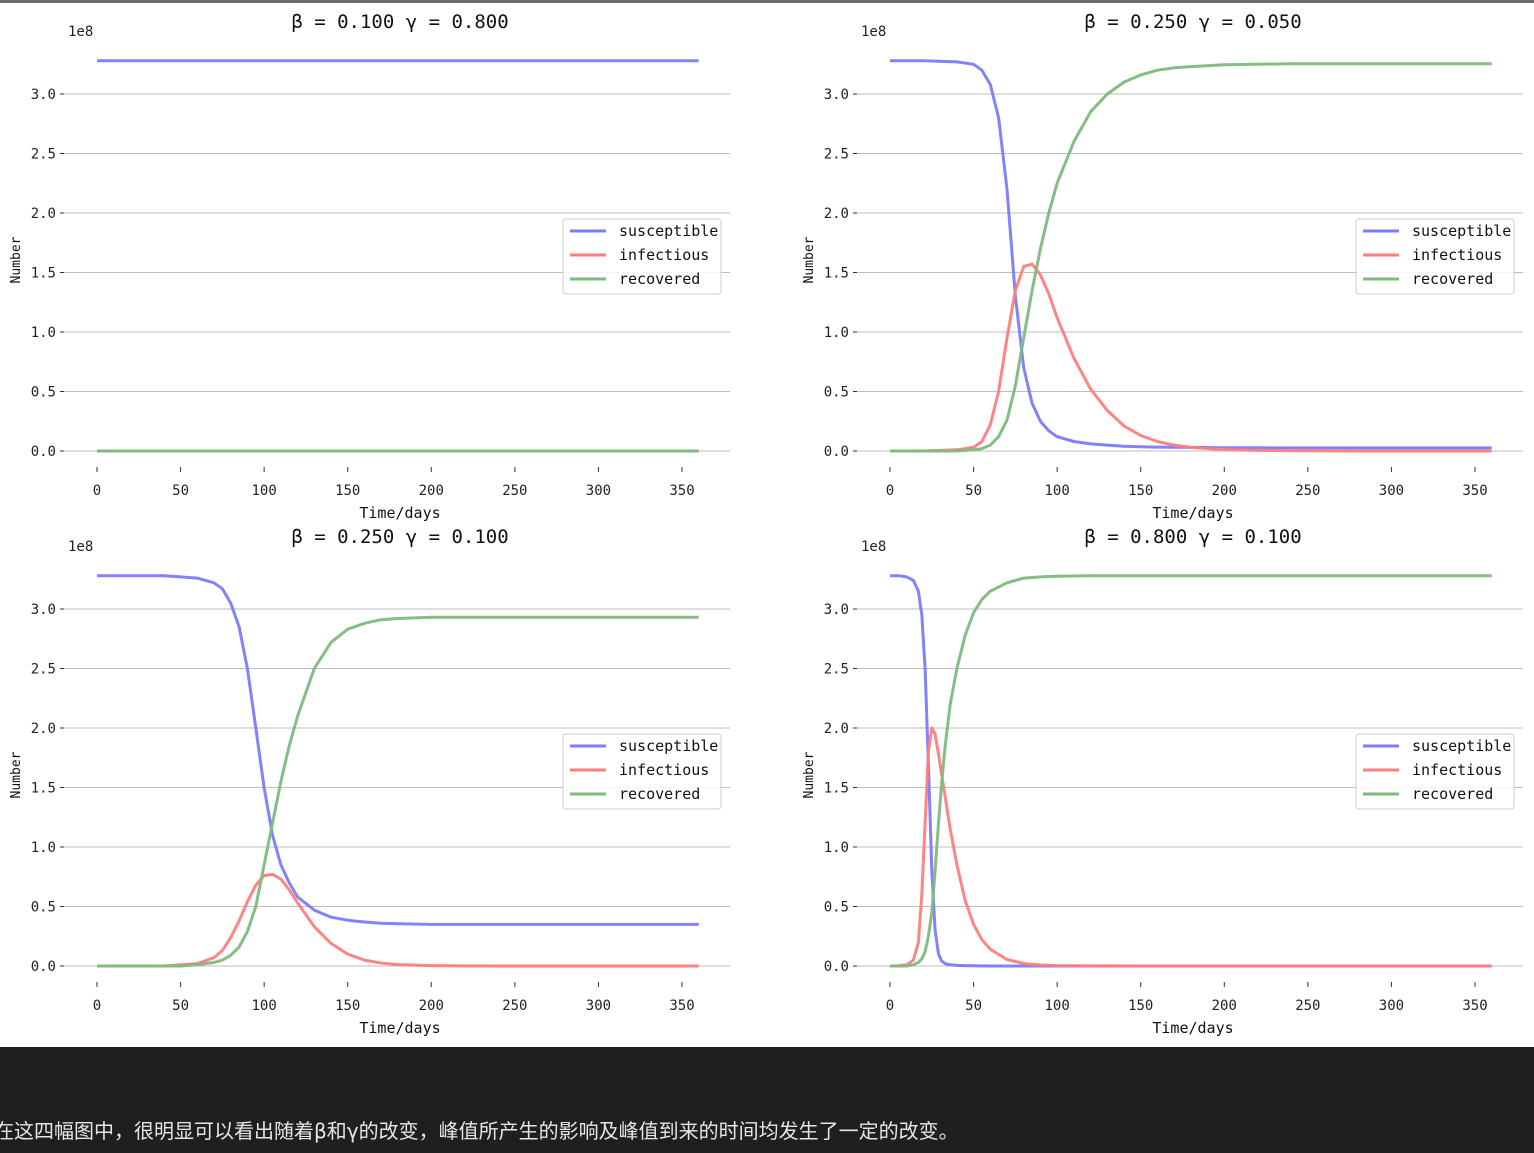 This screenshot has height=1153, width=1534. I want to click on subplot-title: β = 0.250 γ = 0.050, so click(1192, 22).